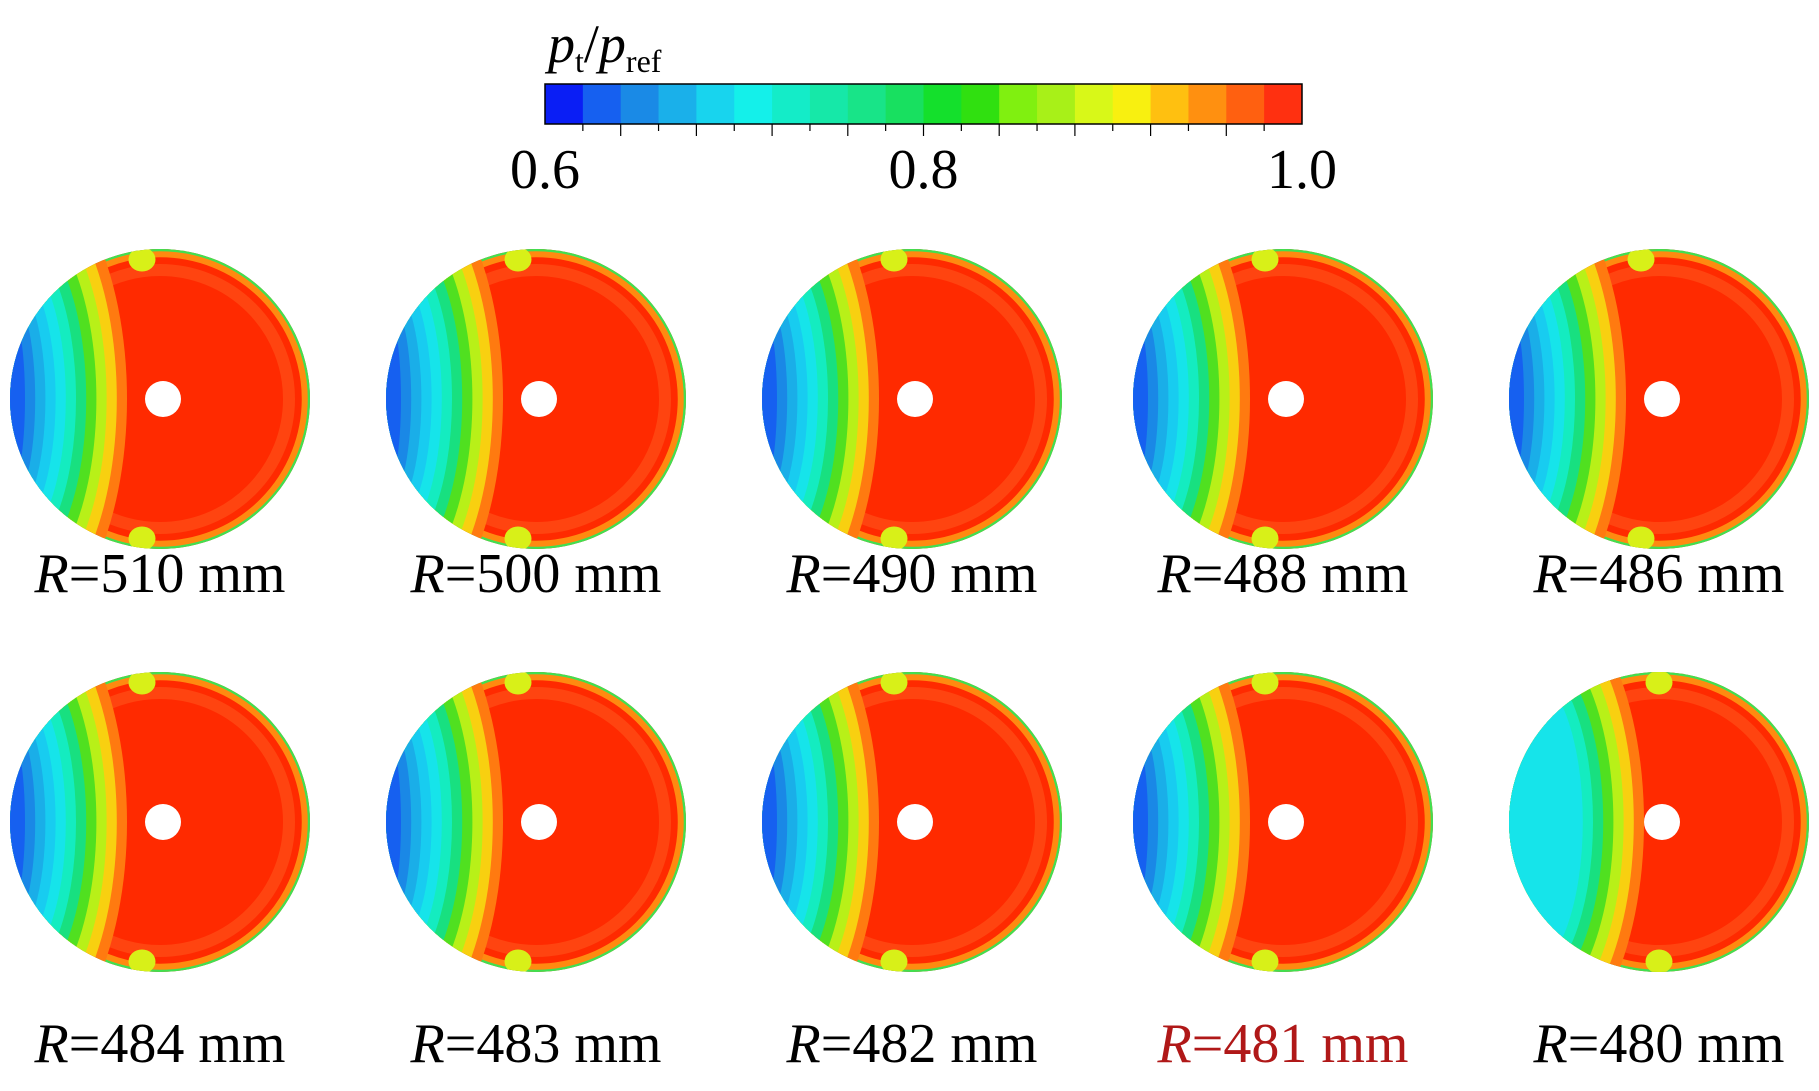 The image size is (1819, 1091). What do you see at coordinates (1676, 574) in the screenshot?
I see `panel-value: =486 mm` at bounding box center [1676, 574].